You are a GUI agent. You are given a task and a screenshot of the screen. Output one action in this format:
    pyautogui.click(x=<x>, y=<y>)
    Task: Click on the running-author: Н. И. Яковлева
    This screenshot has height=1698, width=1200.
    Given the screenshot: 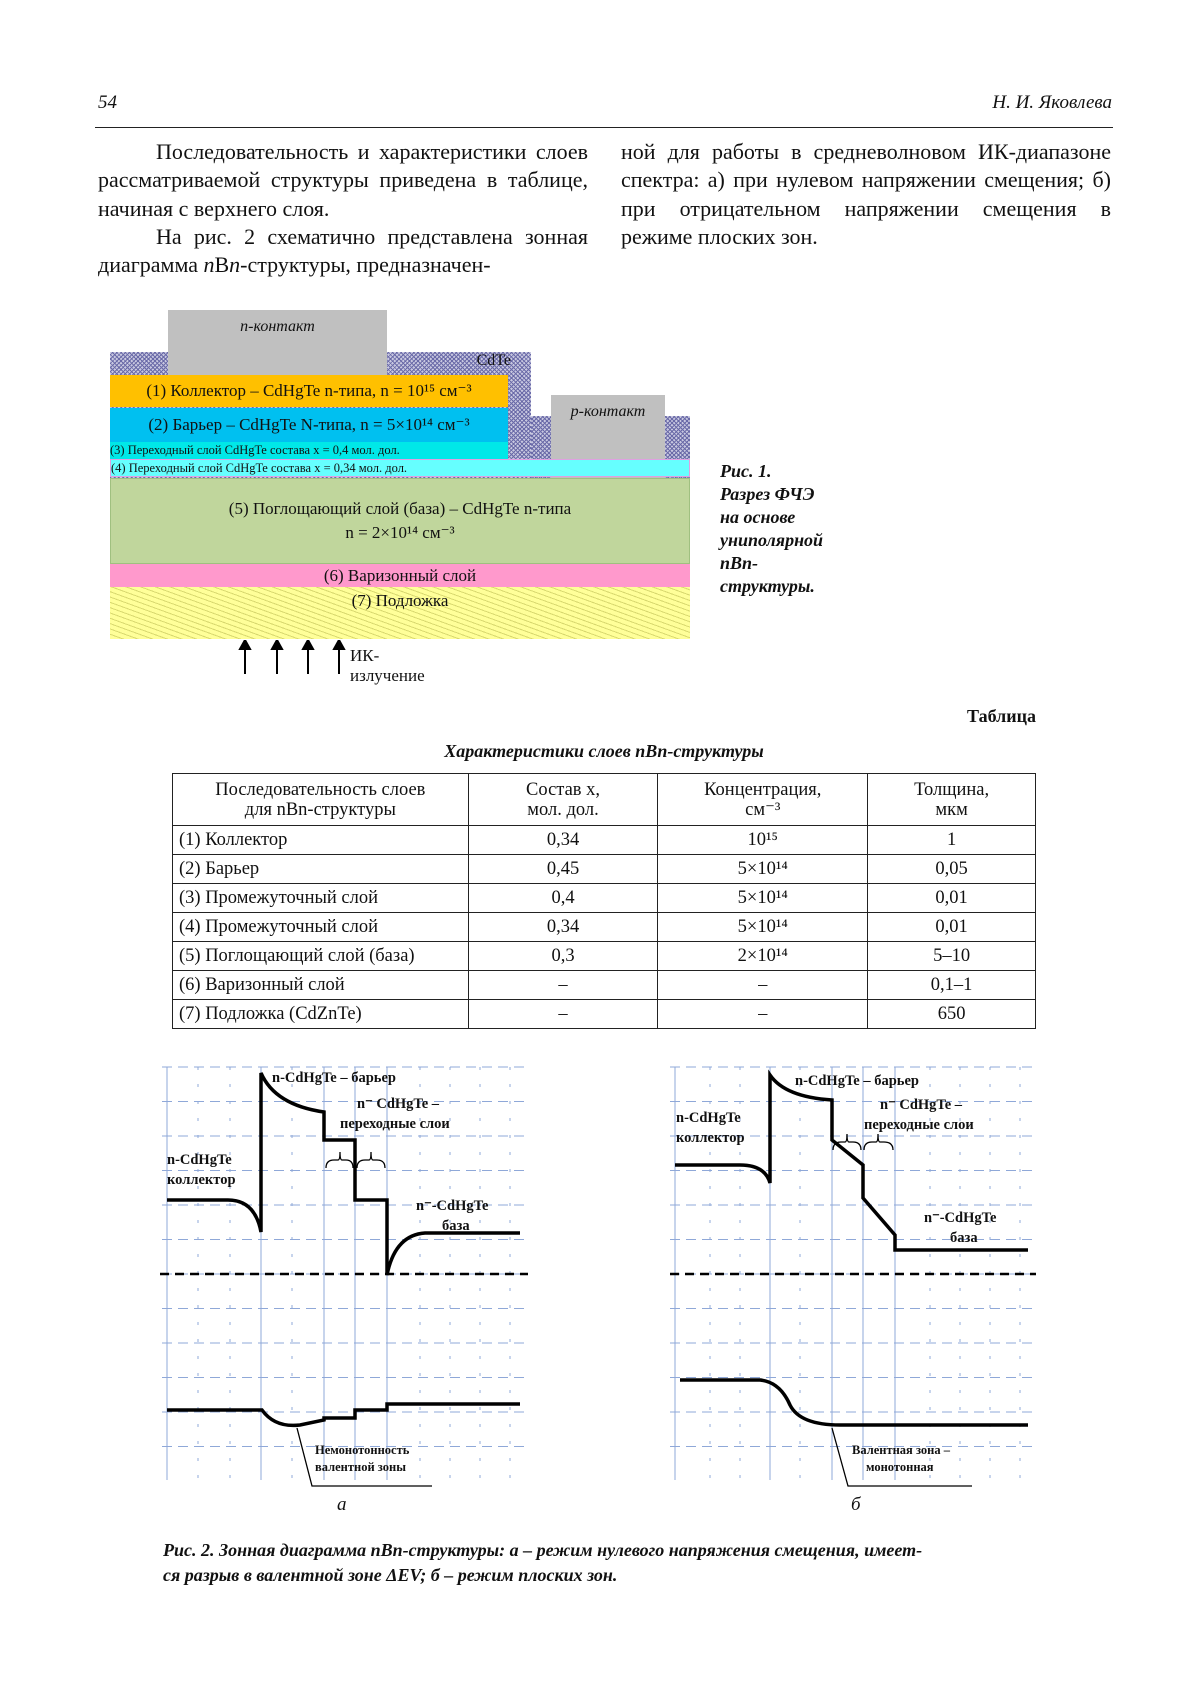 What is the action you would take?
    pyautogui.click(x=1052, y=102)
    